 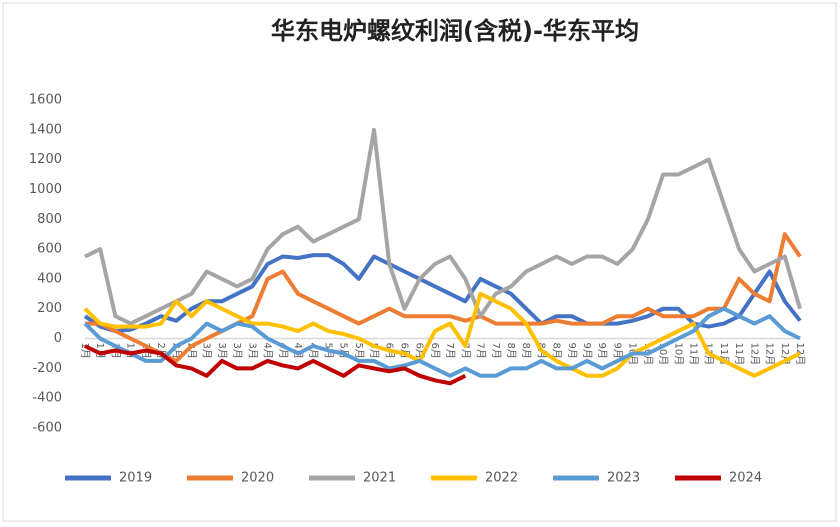 I want to click on y-tick-label: 800, so click(x=49, y=219).